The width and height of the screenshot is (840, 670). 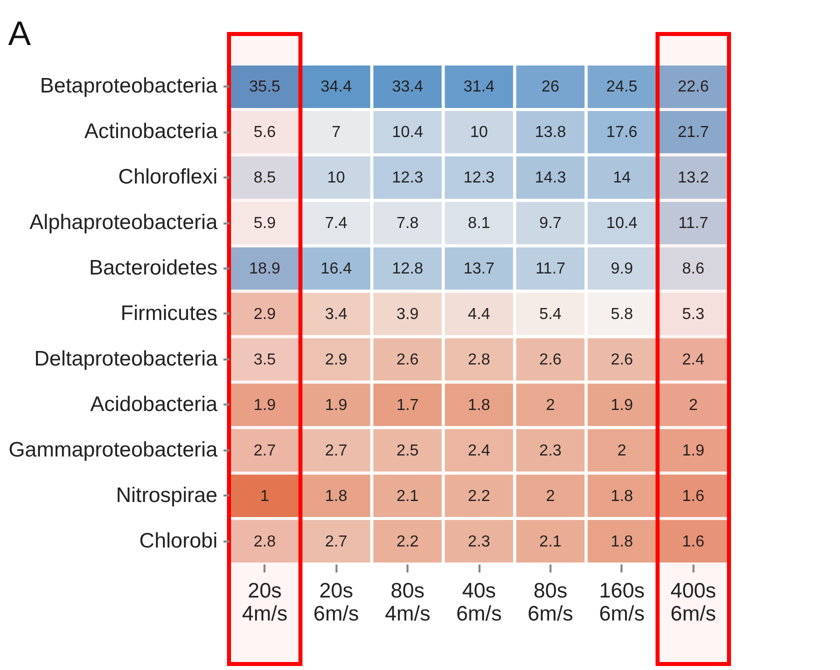 What do you see at coordinates (622, 314) in the screenshot?
I see `data-label: 5.8` at bounding box center [622, 314].